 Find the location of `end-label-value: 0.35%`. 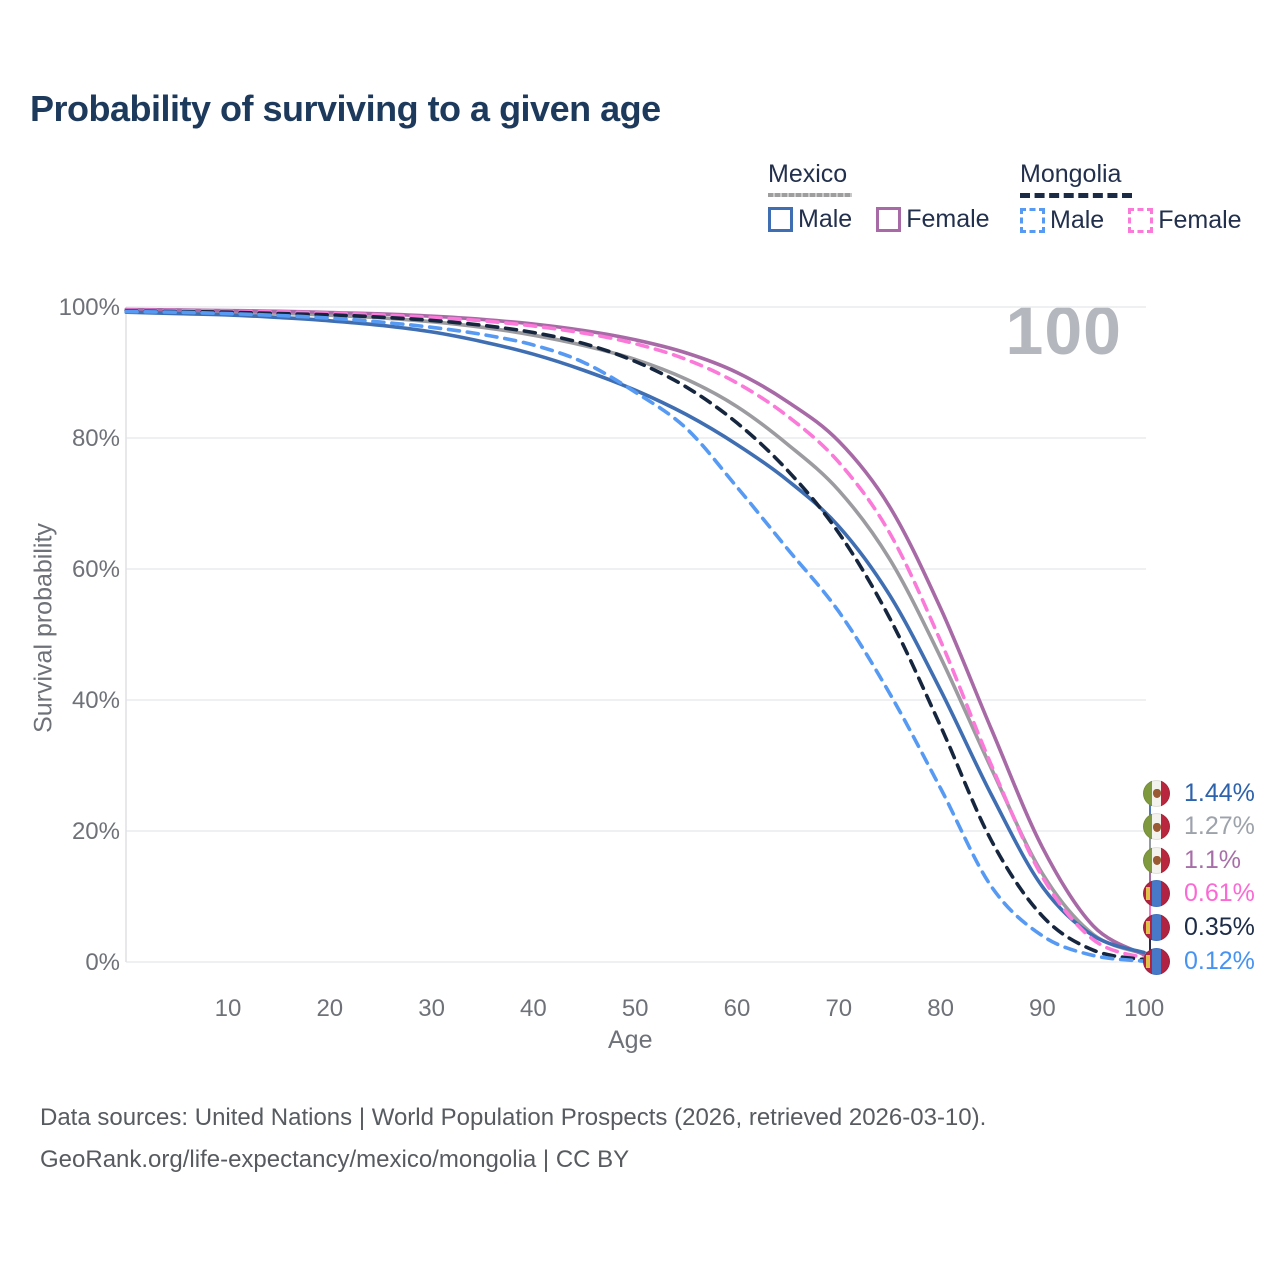

end-label-value: 0.35% is located at coordinates (1219, 926).